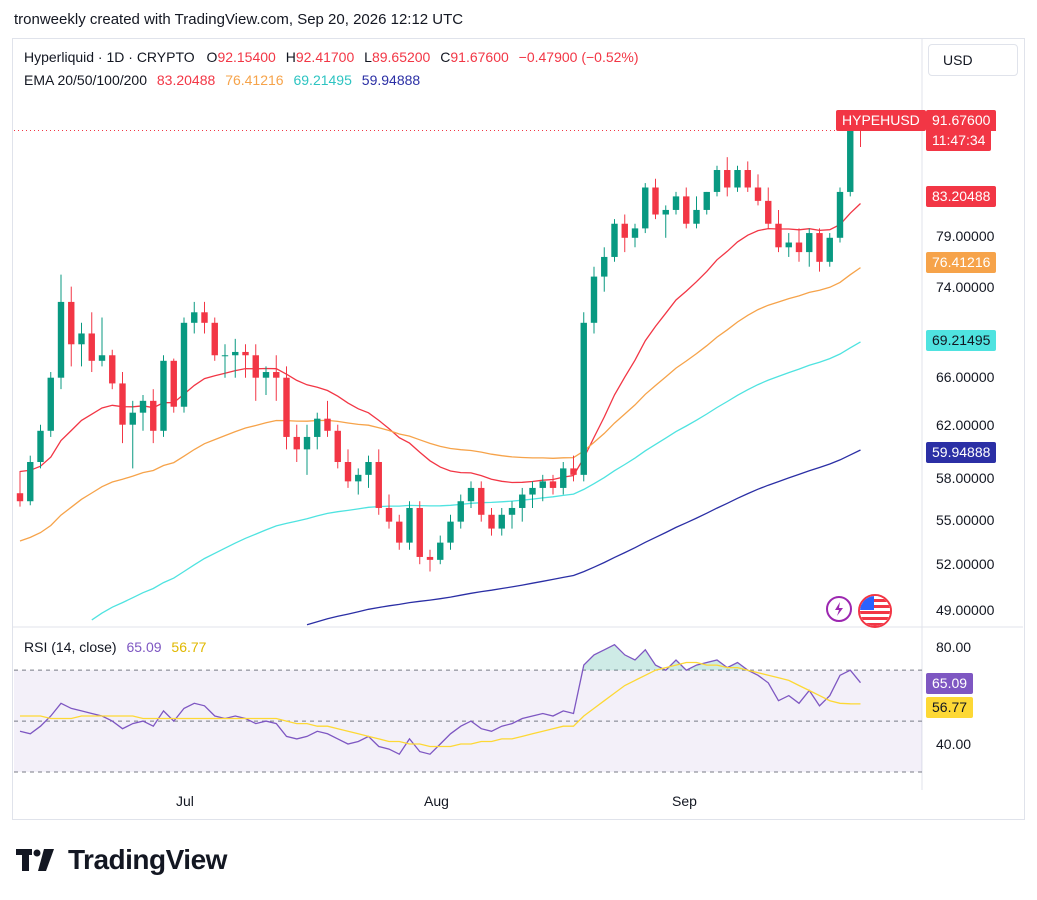 This screenshot has width=1037, height=900. Describe the element at coordinates (189, 647) in the screenshot. I see `rsi-ma-legend-value: 56.77` at that location.